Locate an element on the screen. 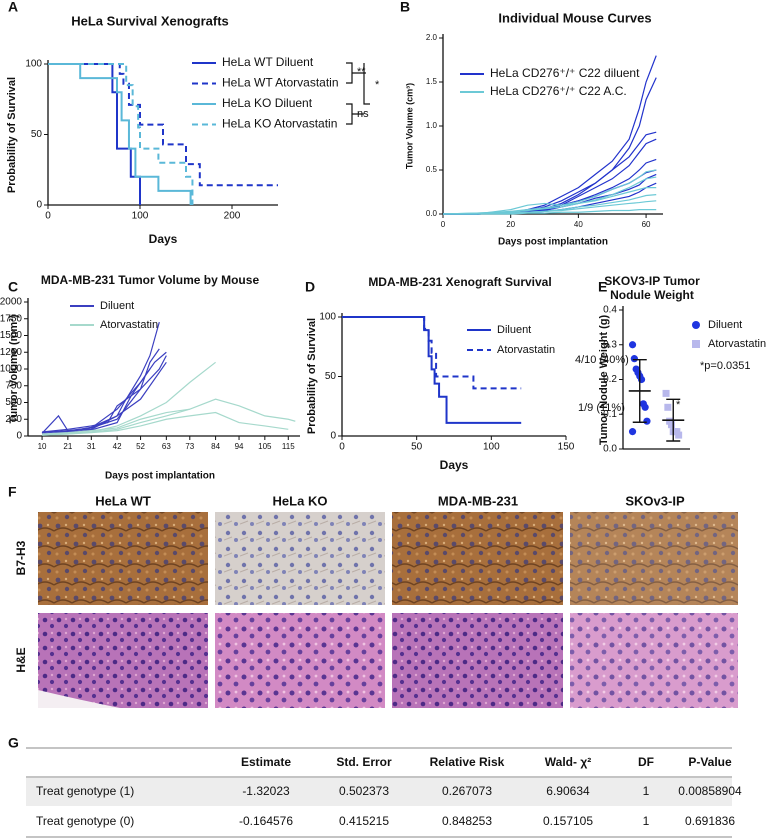  y-tick-label: 250 is located at coordinates (13, 419).